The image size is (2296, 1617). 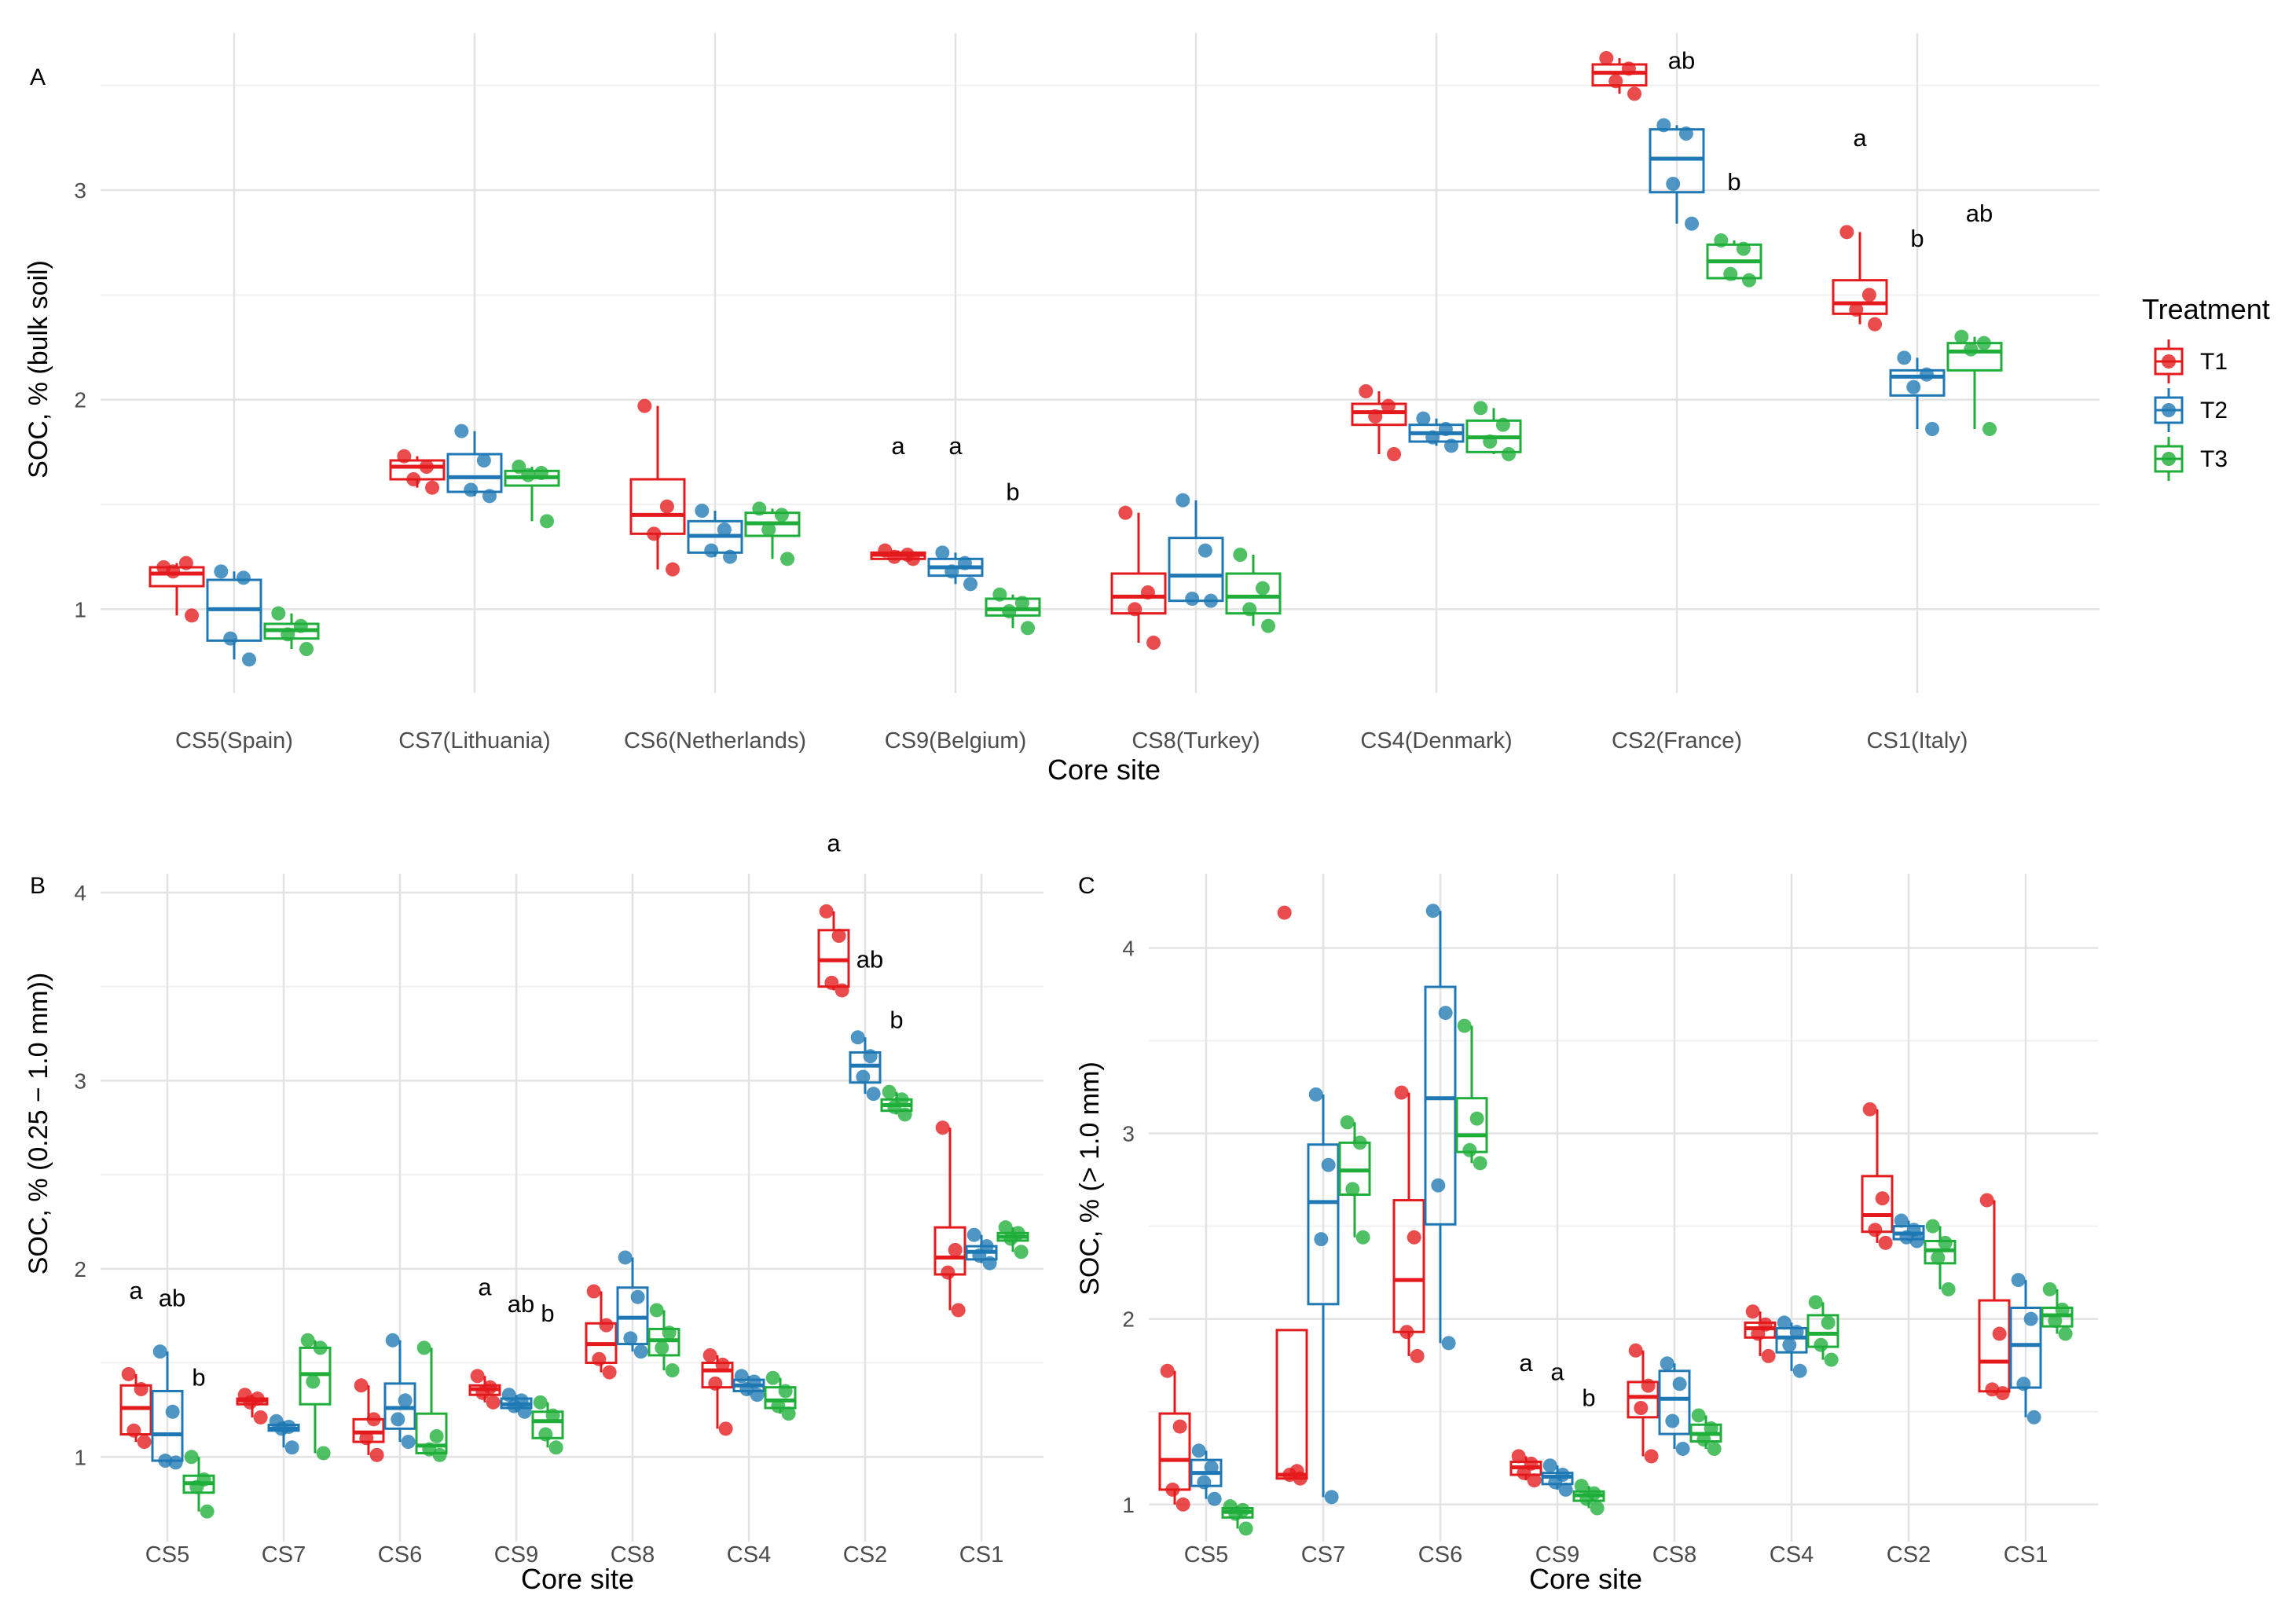 I want to click on panel-c-significance-letter: a, so click(x=1557, y=1372).